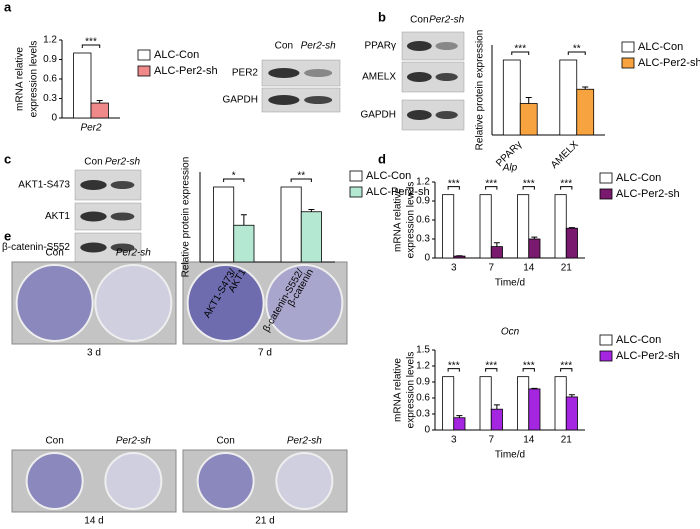 This screenshot has width=700, height=529. I want to click on y-tick-label: 1.2, so click(423, 182).